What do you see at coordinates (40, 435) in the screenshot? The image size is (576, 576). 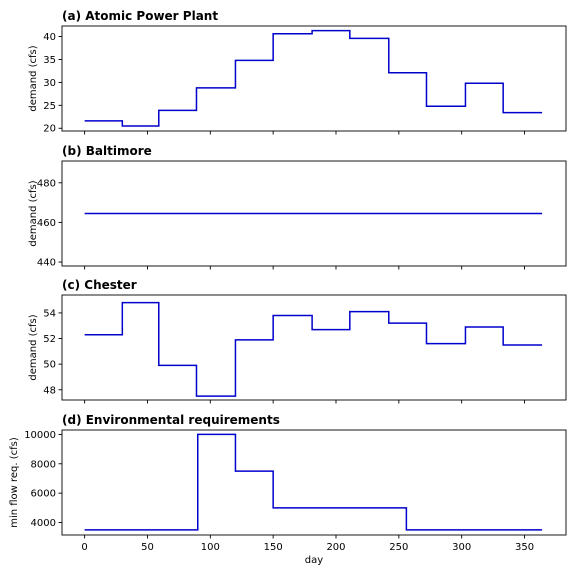 I see `y-tick-label: 10000` at bounding box center [40, 435].